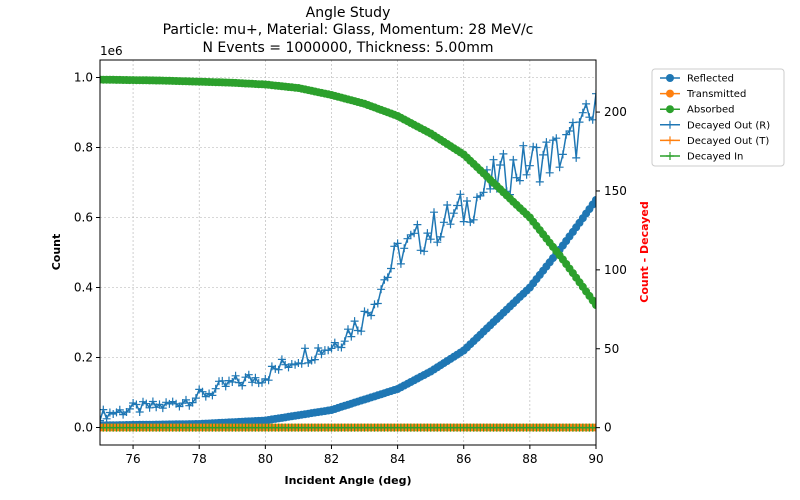  I want to click on y-axis-label: Count, so click(56, 252).